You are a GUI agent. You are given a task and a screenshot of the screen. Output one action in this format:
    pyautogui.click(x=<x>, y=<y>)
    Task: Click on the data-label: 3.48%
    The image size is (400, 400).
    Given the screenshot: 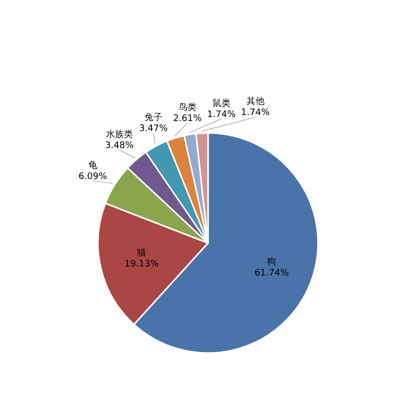 What is the action you would take?
    pyautogui.click(x=119, y=145)
    